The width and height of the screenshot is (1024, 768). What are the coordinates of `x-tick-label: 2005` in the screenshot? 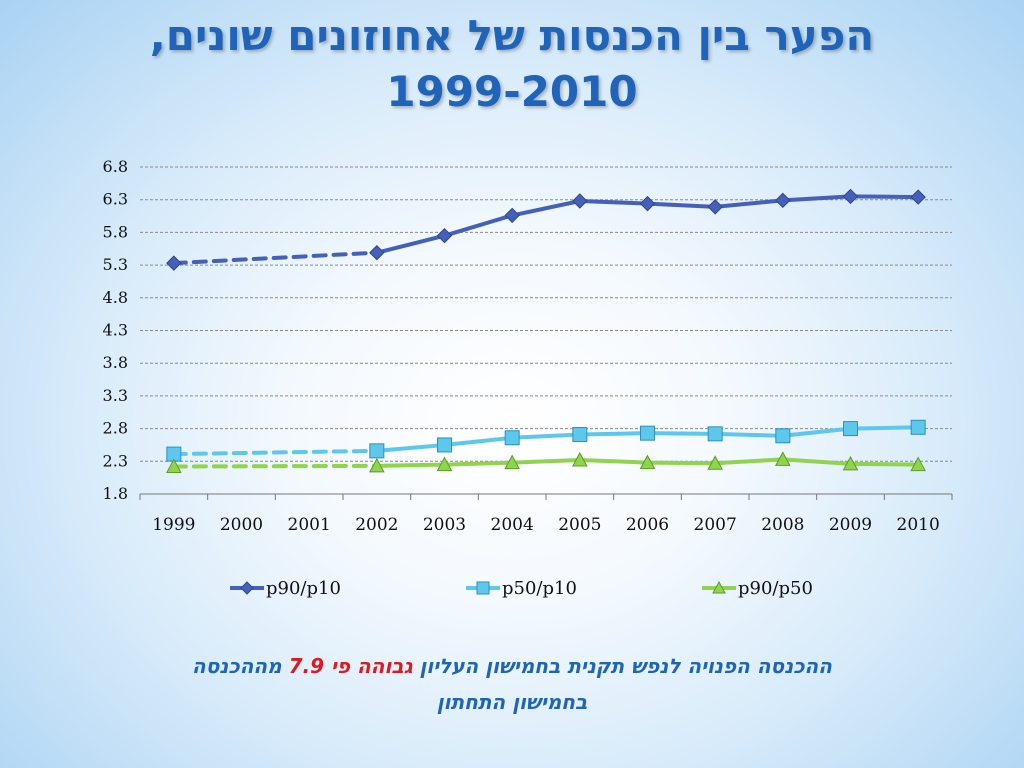 It's located at (579, 525).